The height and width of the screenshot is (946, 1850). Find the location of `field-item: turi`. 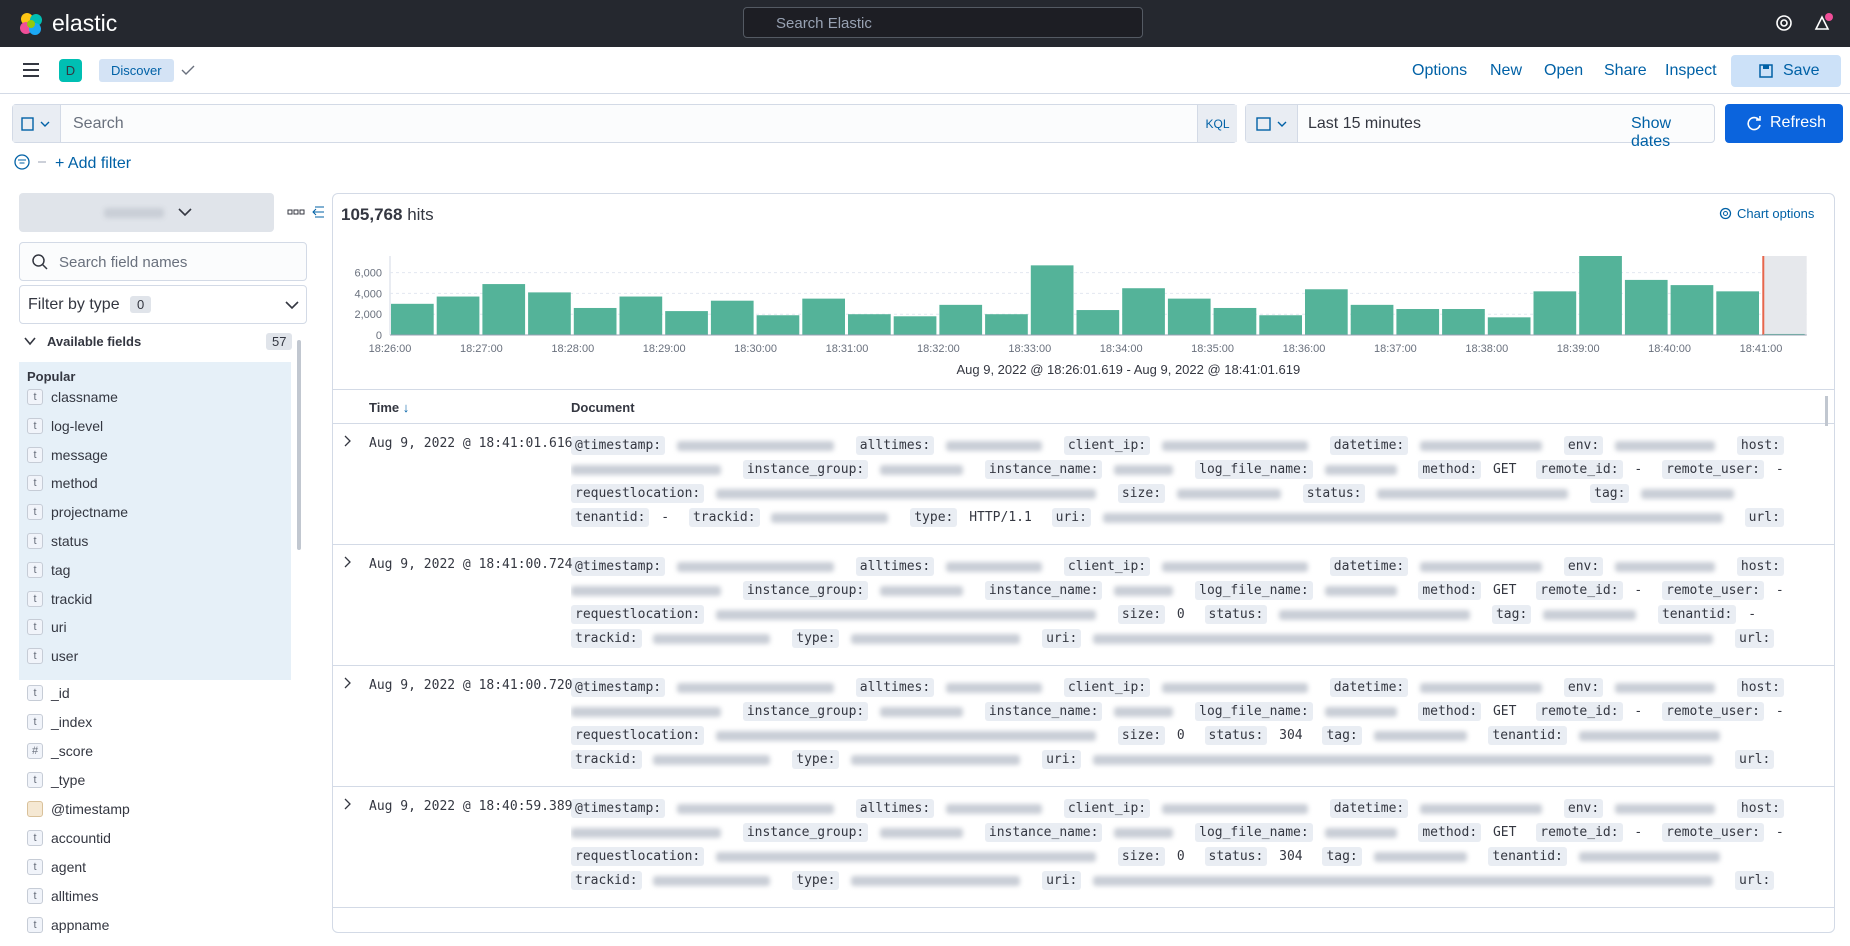

field-item: turi is located at coordinates (47, 627).